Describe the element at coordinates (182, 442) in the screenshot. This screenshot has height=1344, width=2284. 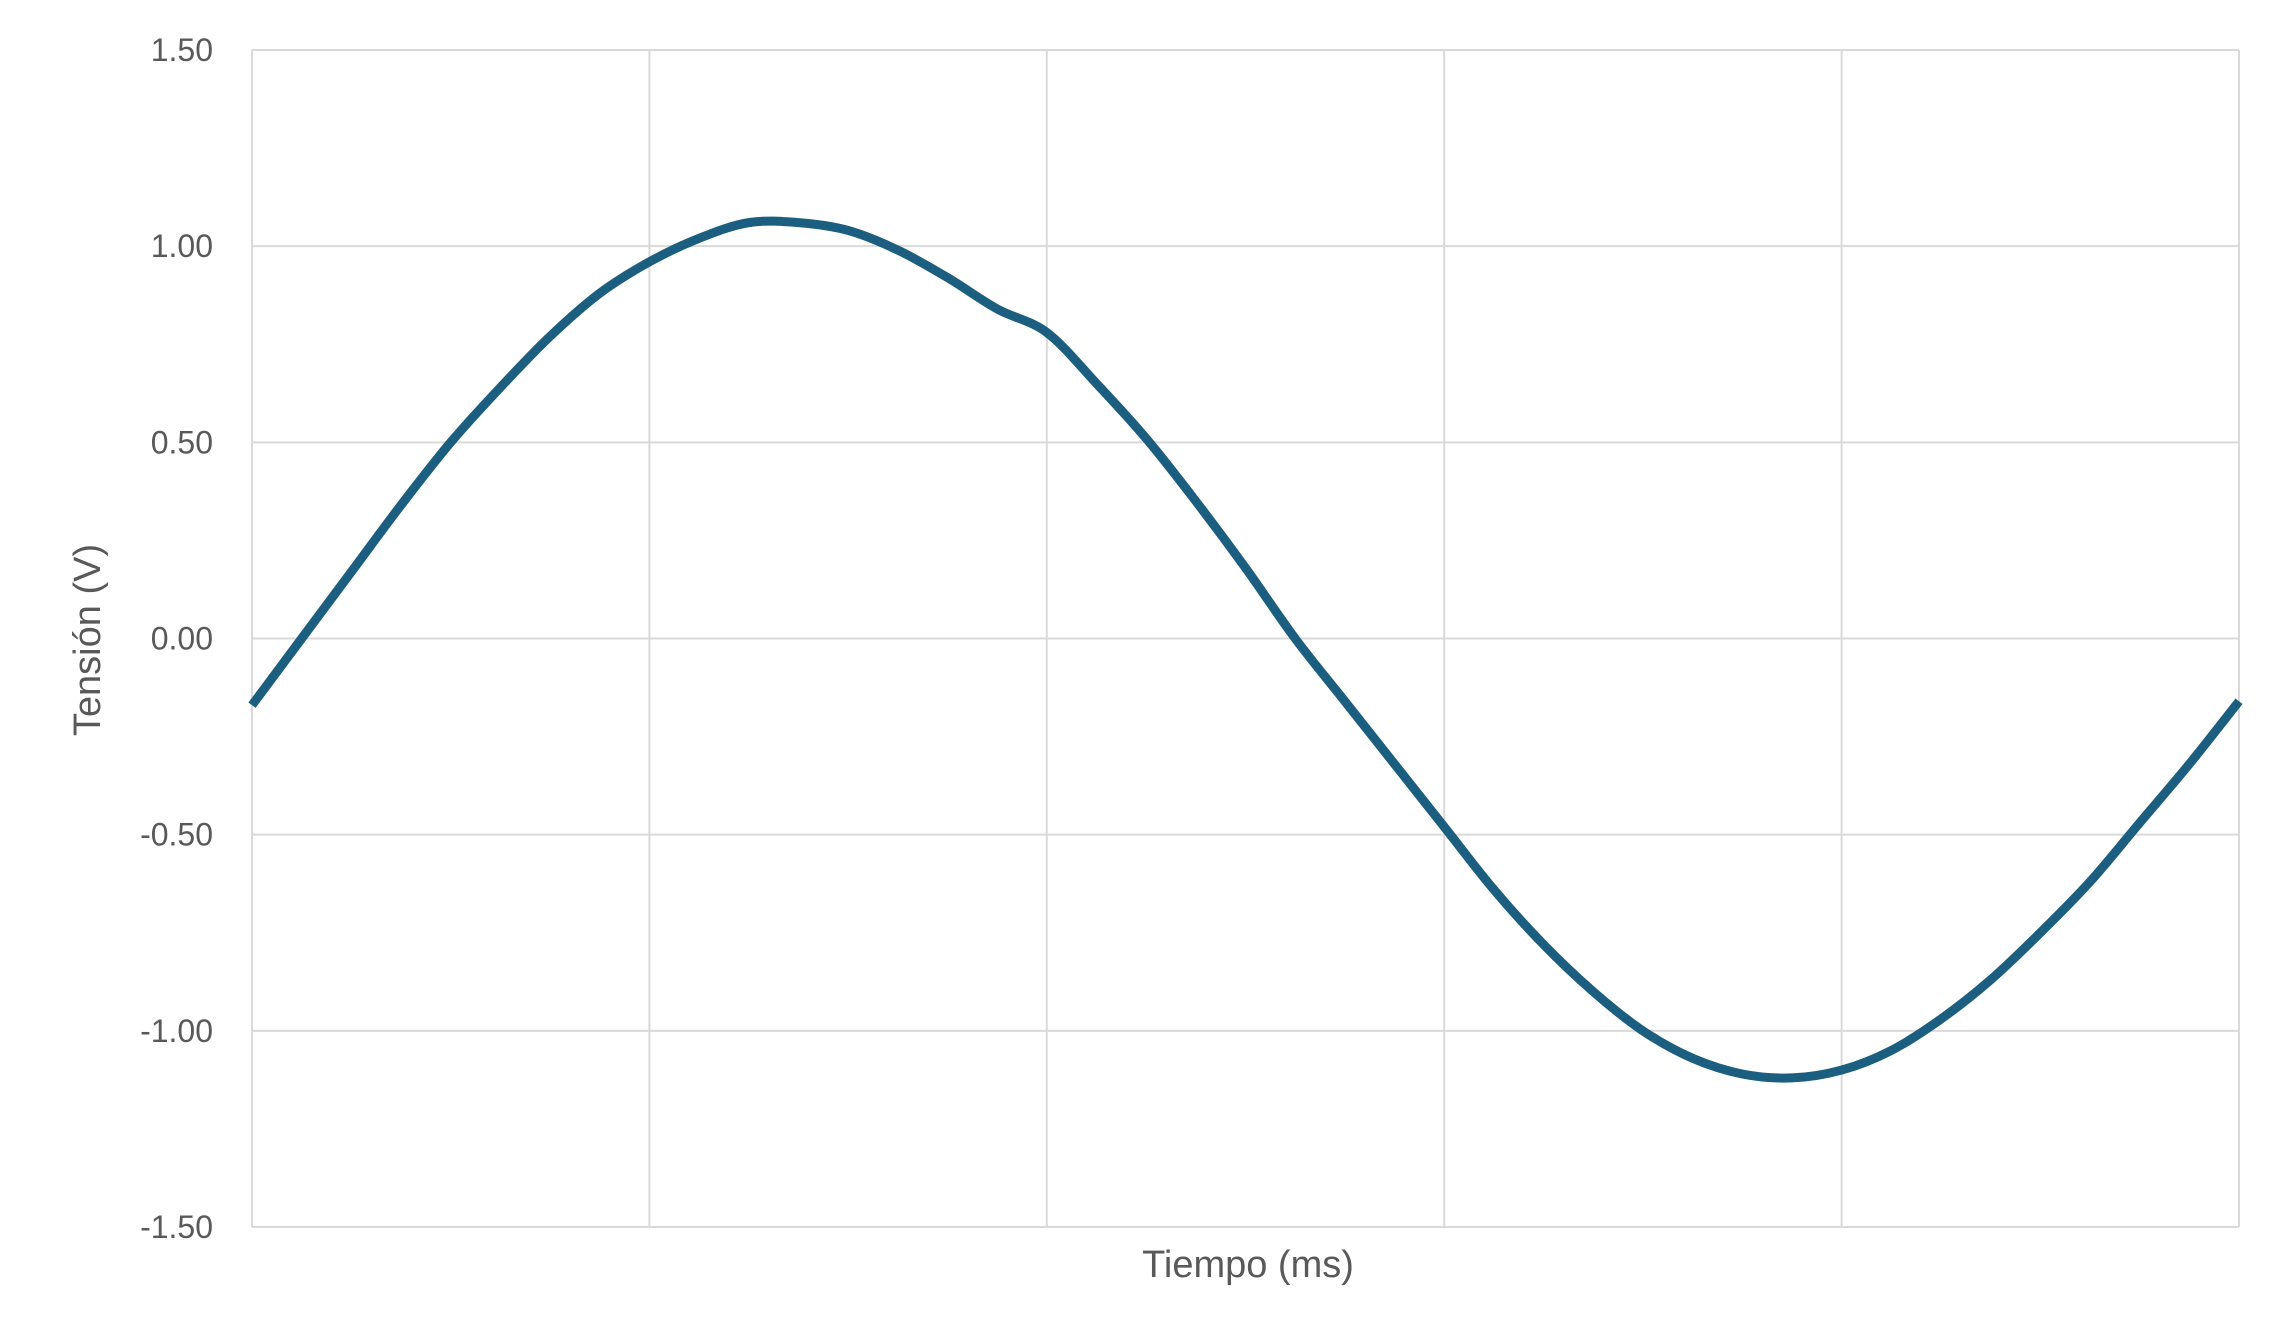
I see `y-tick-label: 0.50` at that location.